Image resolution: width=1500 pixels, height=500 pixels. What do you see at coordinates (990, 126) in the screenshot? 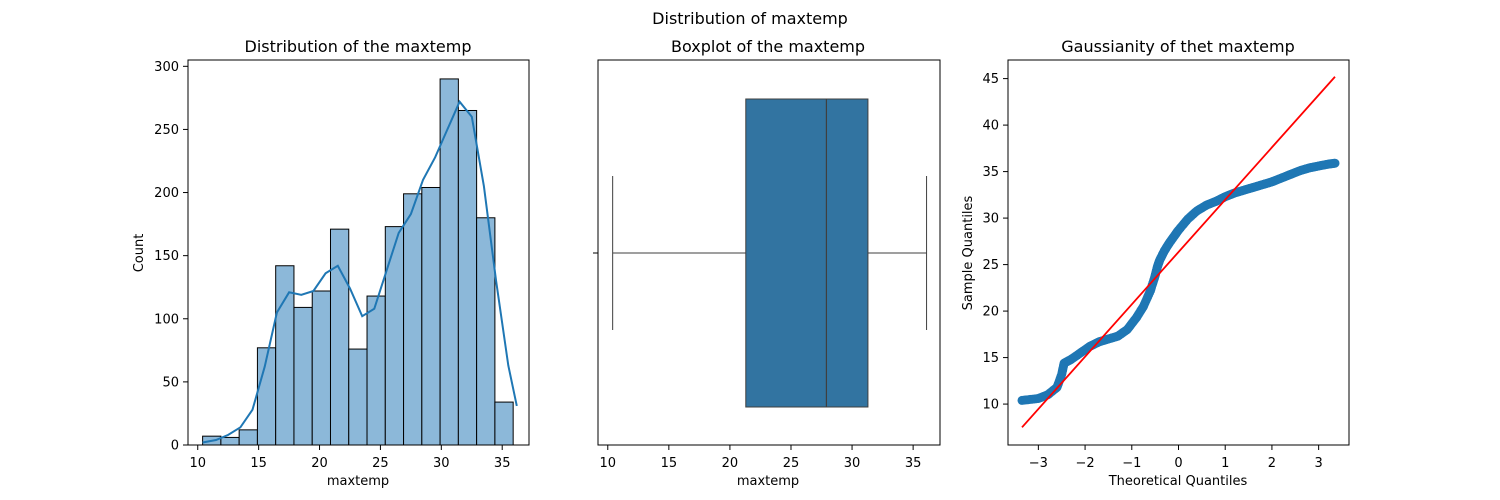
I see `qq-y-tick-label: 40` at bounding box center [990, 126].